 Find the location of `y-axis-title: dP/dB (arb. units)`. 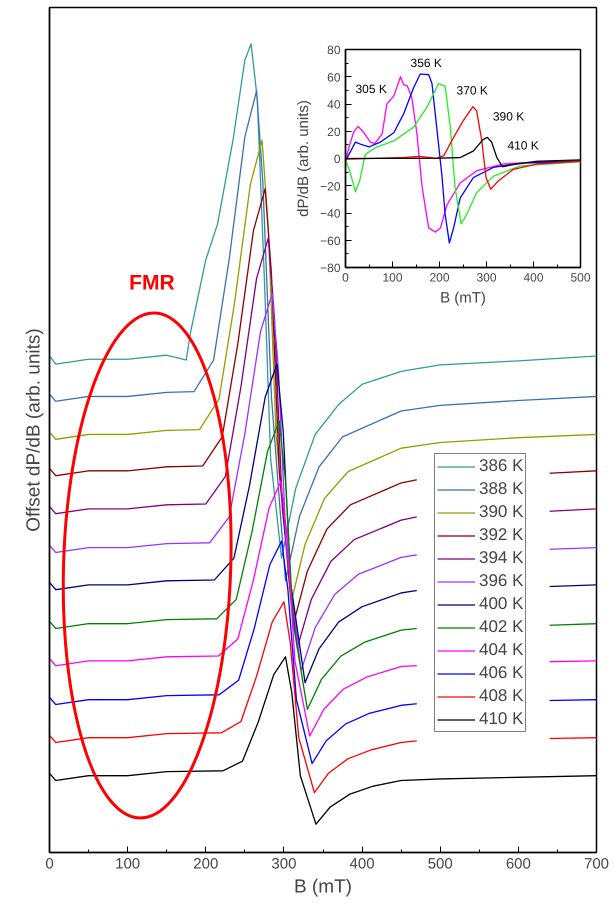

y-axis-title: dP/dB (arb. units) is located at coordinates (303, 158).